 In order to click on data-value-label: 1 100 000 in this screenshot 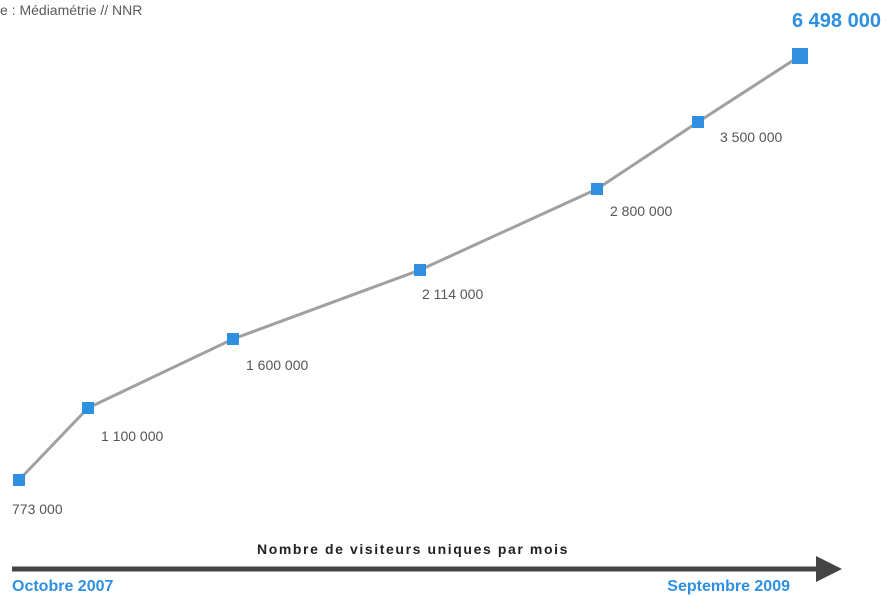, I will do `click(132, 436)`.